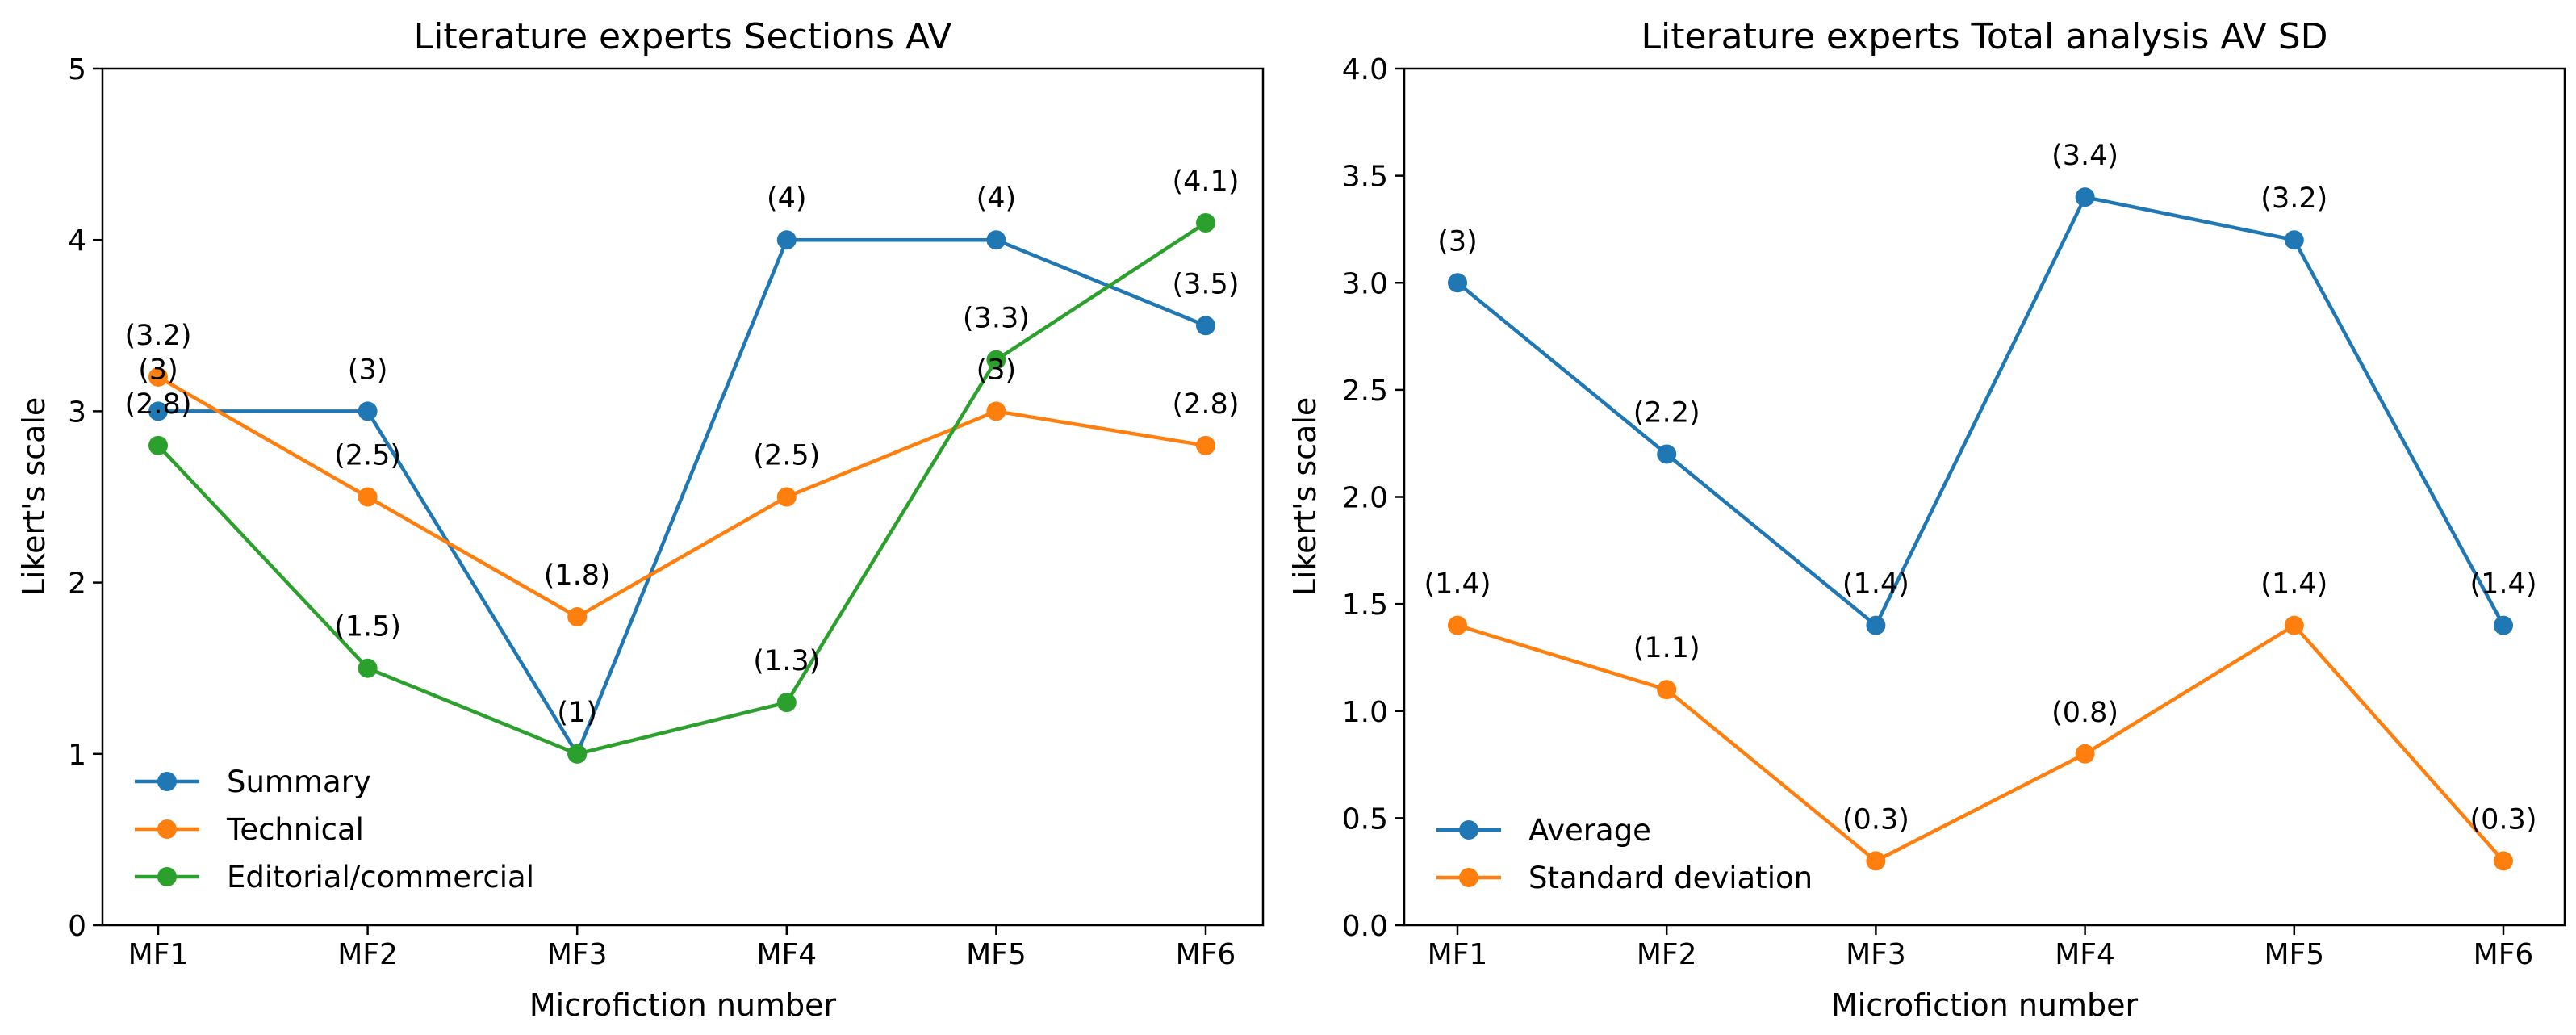  What do you see at coordinates (77, 69) in the screenshot?
I see `y-tick-label: 5` at bounding box center [77, 69].